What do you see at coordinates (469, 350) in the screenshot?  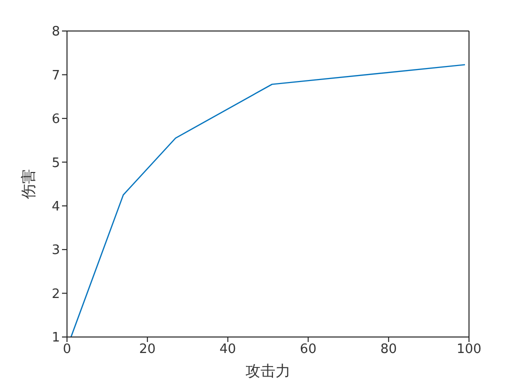 I see `x-tick-label: 100` at bounding box center [469, 350].